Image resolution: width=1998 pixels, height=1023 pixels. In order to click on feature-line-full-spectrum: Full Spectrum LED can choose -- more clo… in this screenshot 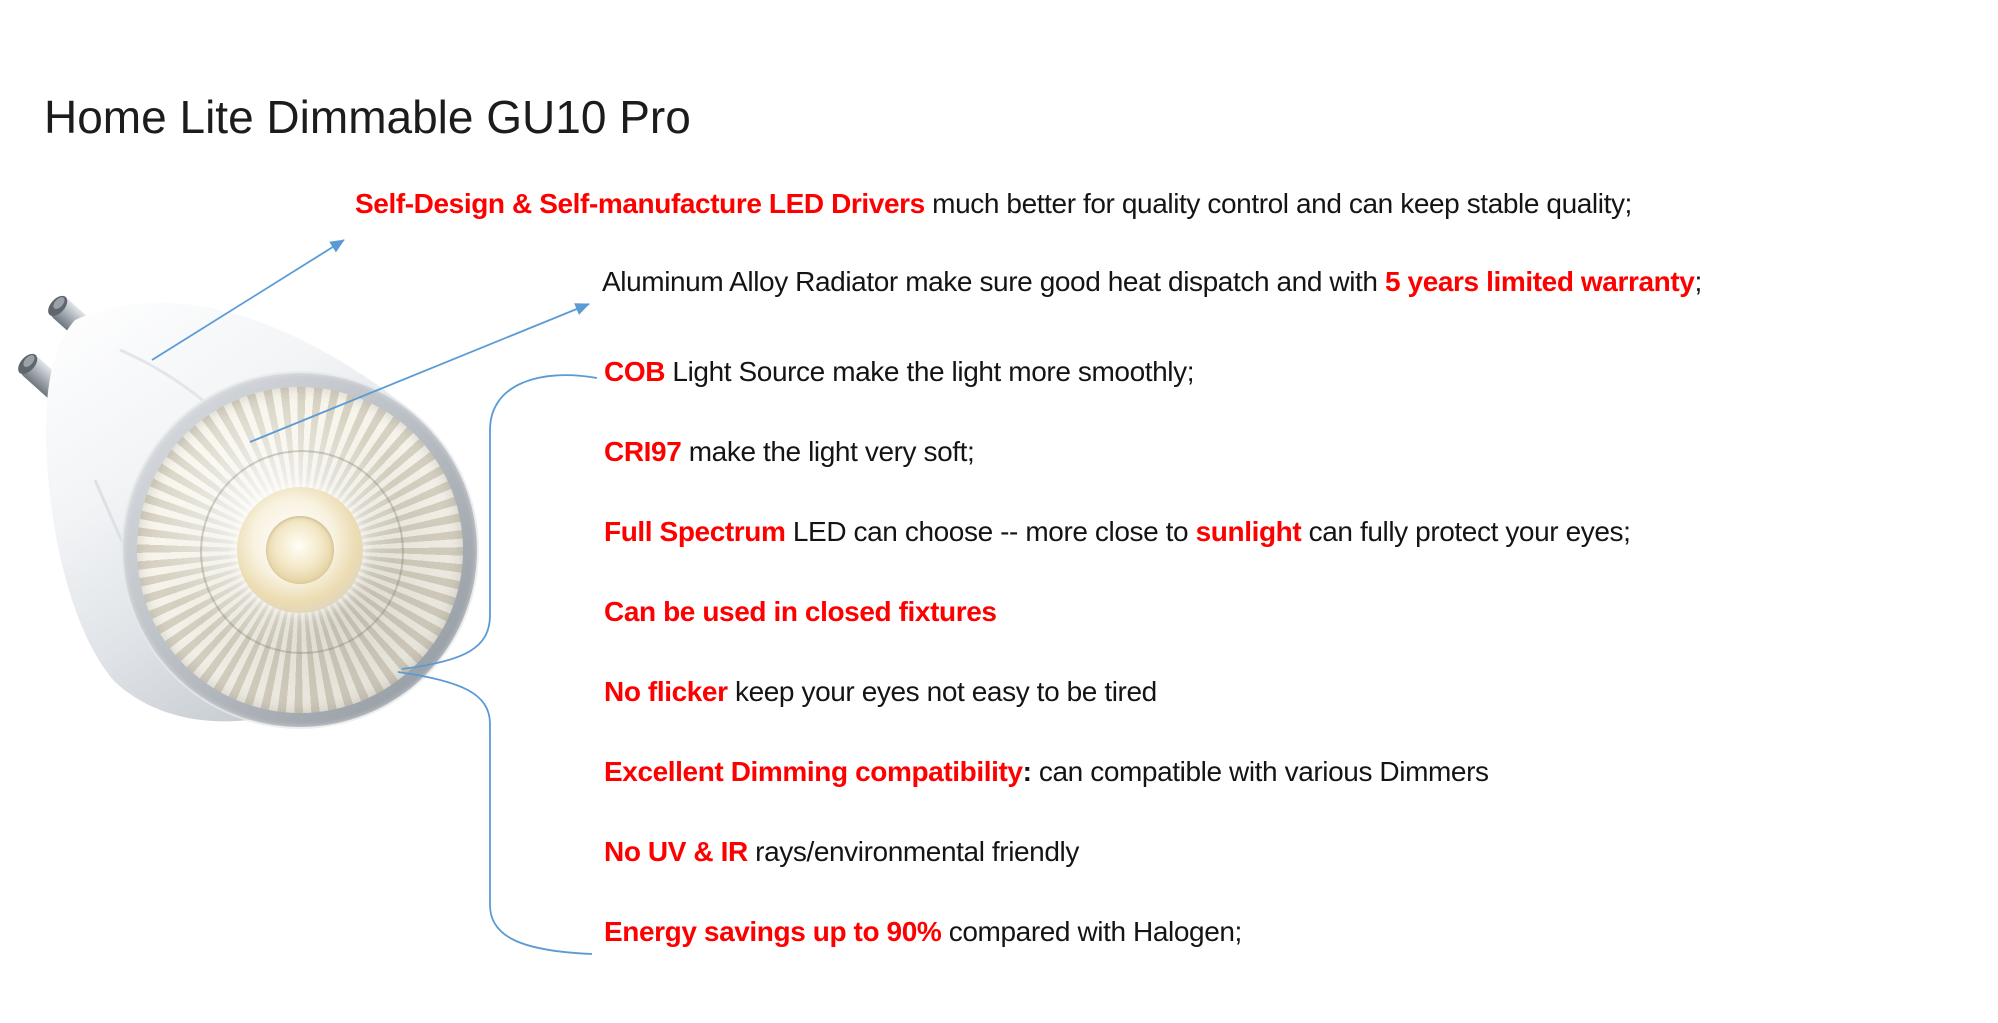, I will do `click(1117, 532)`.